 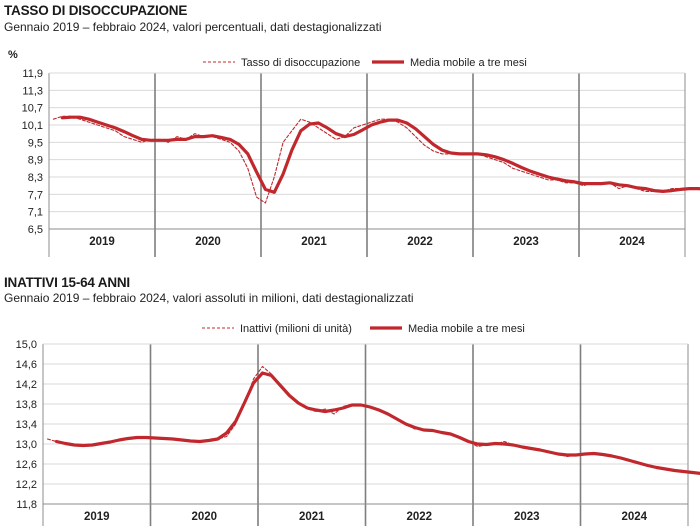 I want to click on y-tick-label: 15,0, so click(x=26, y=345).